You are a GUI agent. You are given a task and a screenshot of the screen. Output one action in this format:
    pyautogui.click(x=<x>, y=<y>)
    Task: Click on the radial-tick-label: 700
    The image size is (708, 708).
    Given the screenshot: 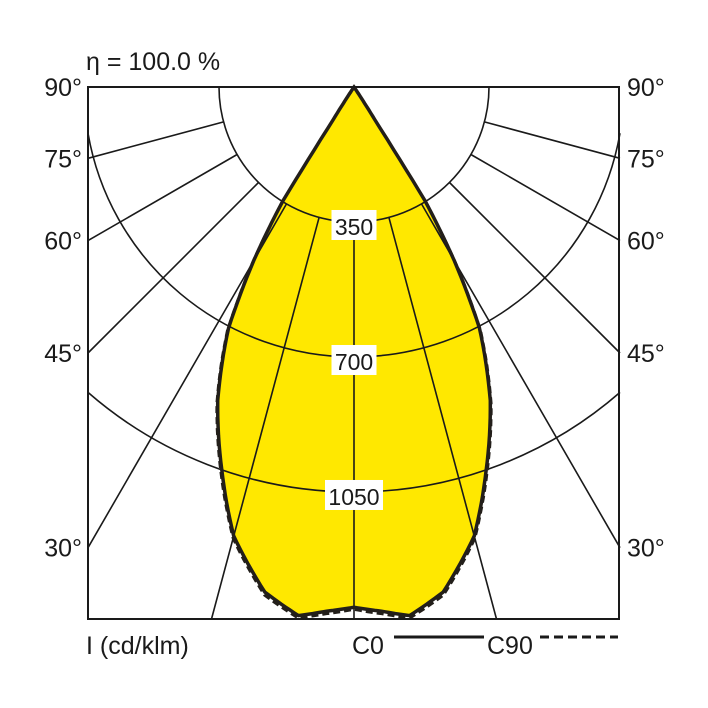 What is the action you would take?
    pyautogui.click(x=354, y=362)
    